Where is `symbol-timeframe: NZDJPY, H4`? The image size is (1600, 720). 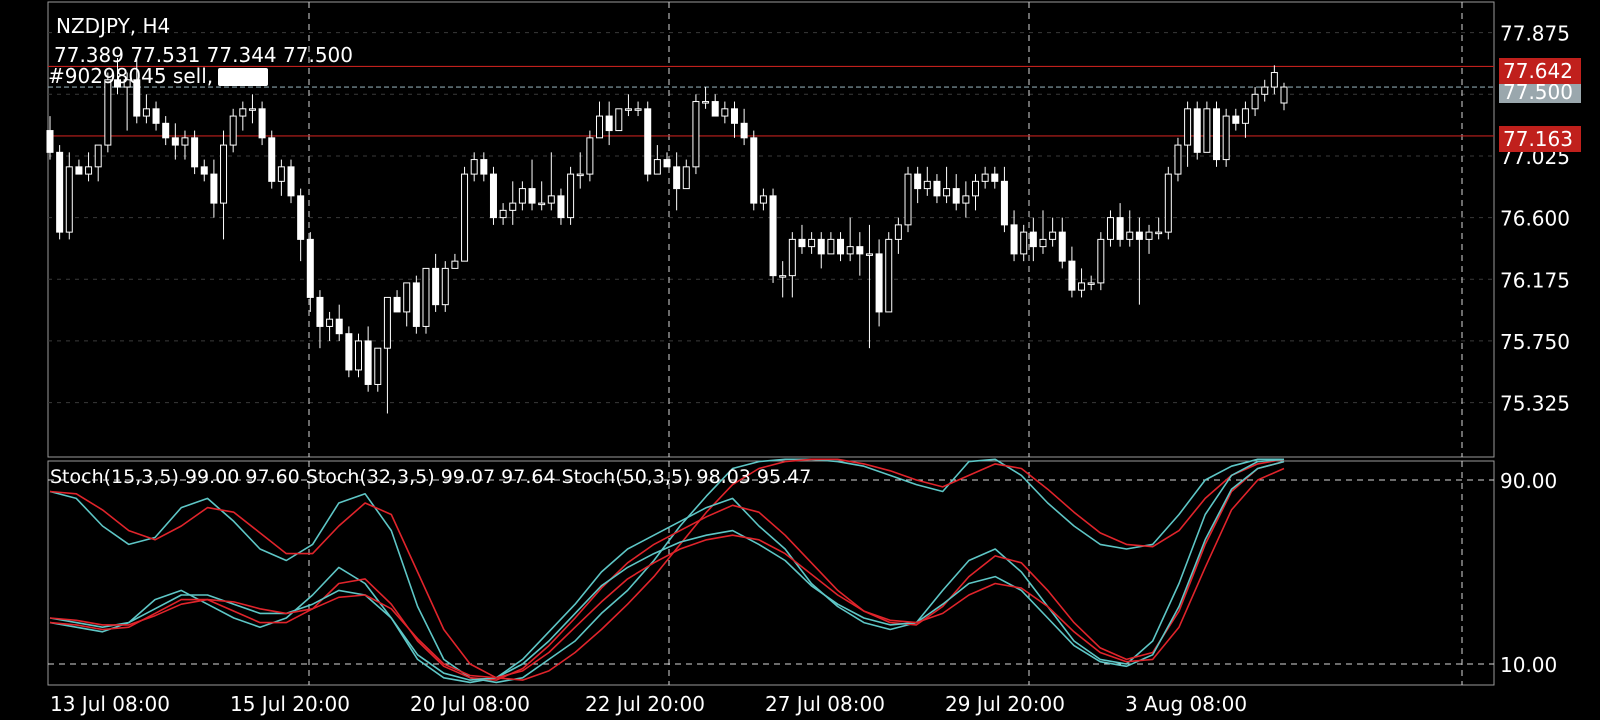 symbol-timeframe: NZDJPY, H4 is located at coordinates (113, 26).